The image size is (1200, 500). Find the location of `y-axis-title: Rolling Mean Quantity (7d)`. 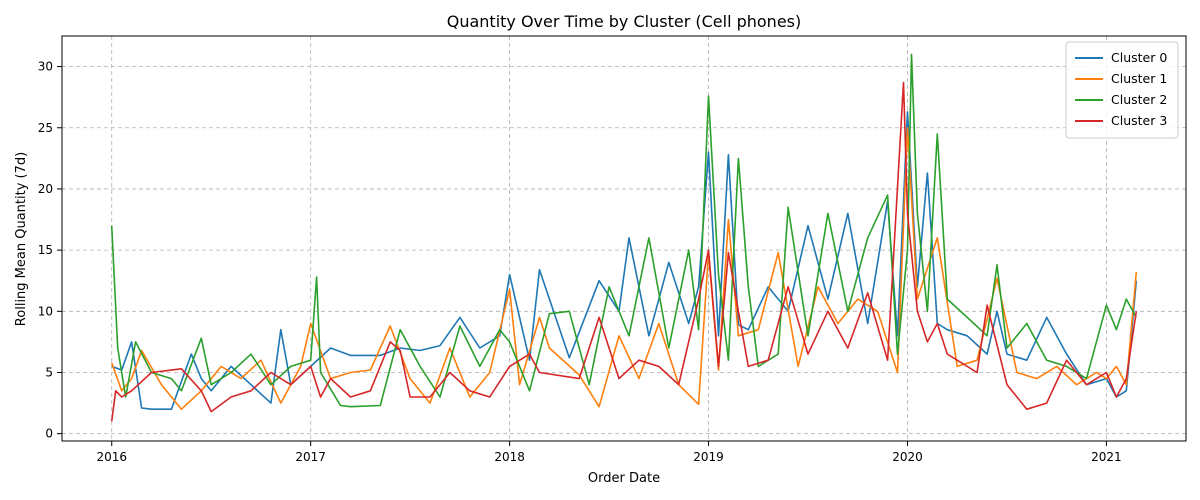

y-axis-title: Rolling Mean Quantity (7d) is located at coordinates (21, 239).